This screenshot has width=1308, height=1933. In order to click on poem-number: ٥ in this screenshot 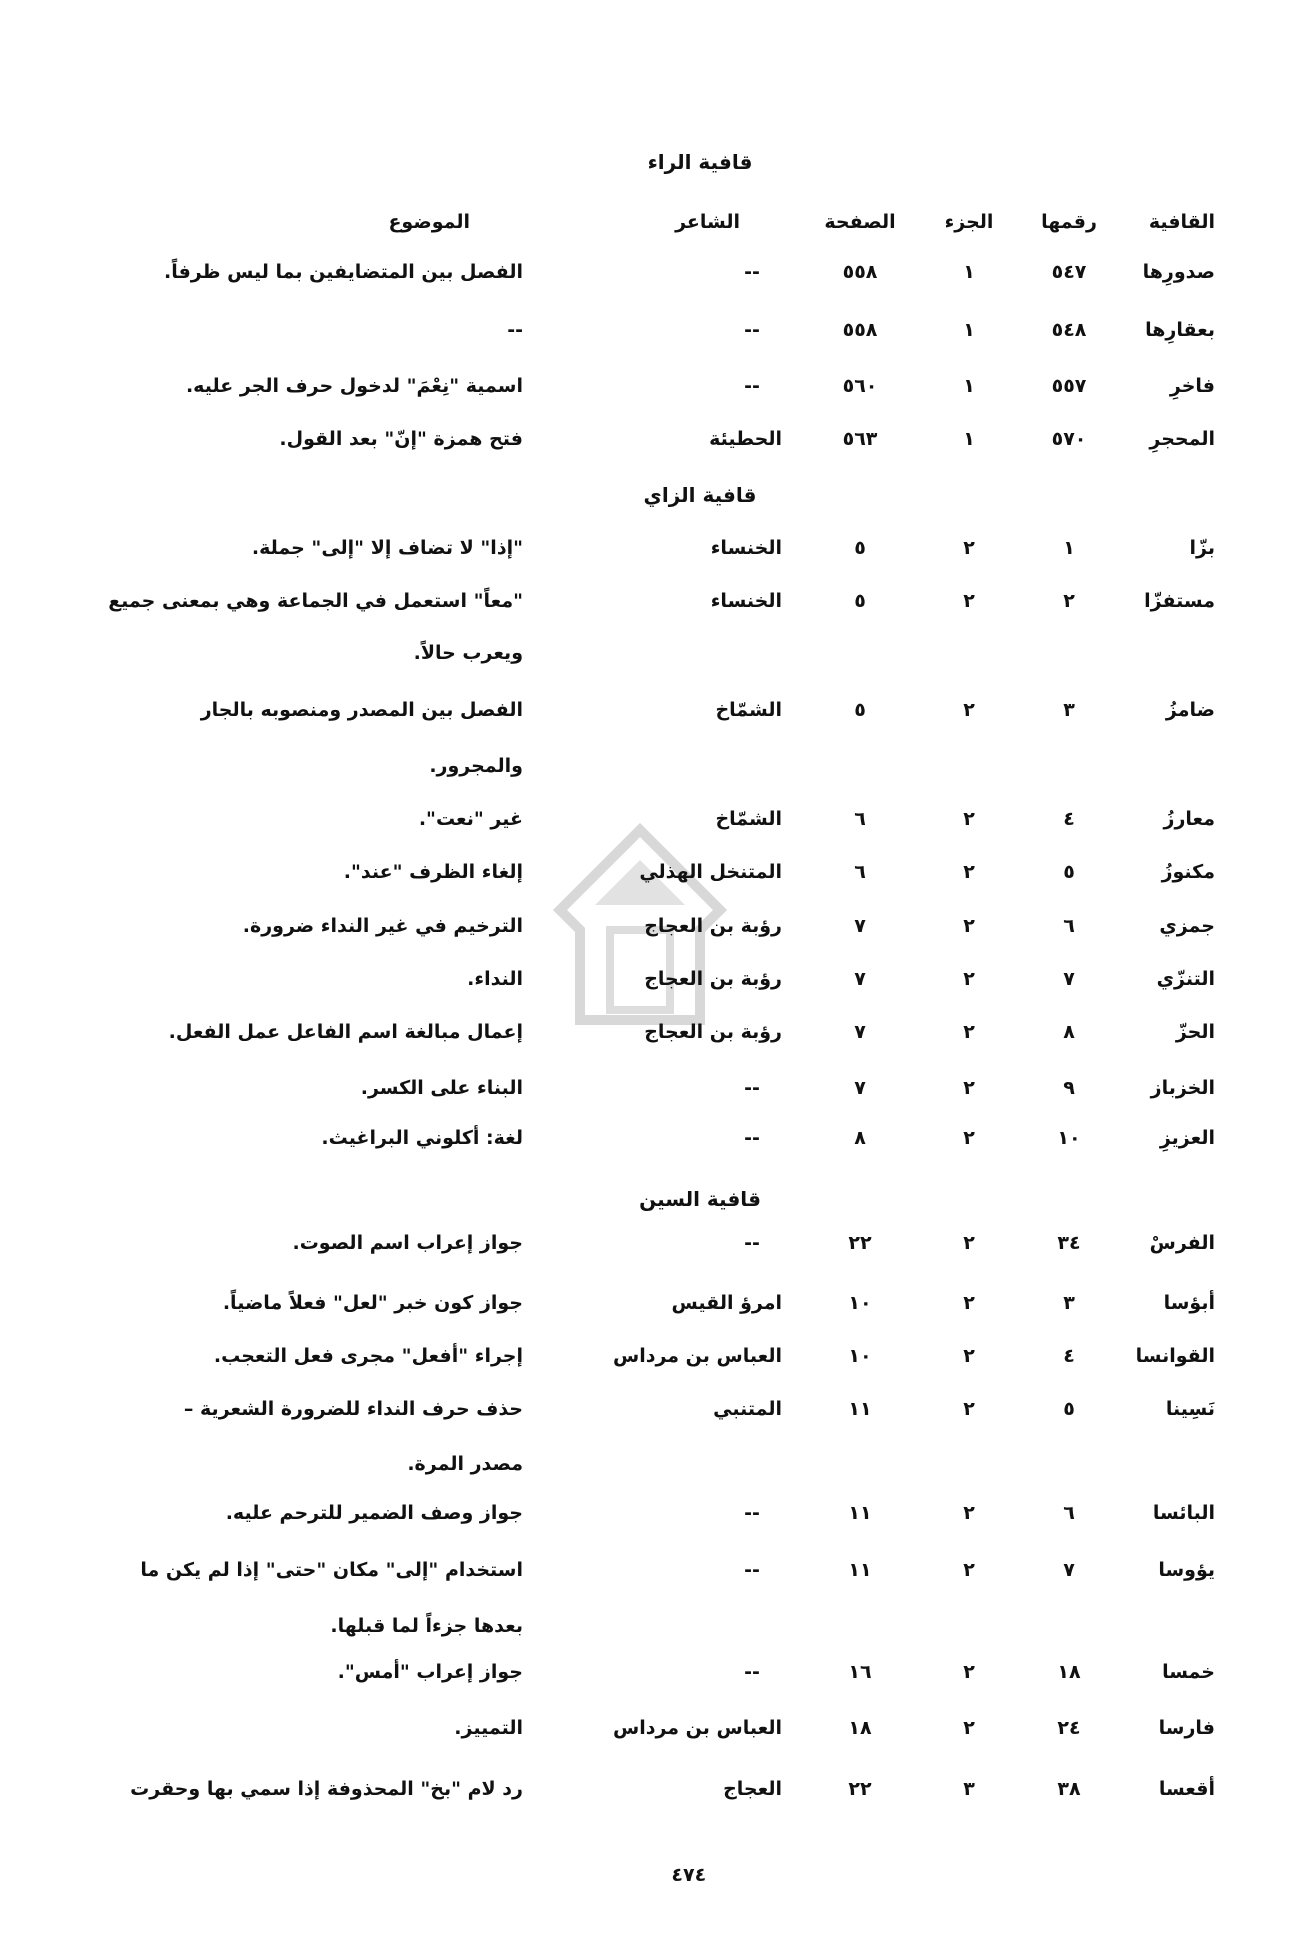, I will do `click(1069, 1409)`.